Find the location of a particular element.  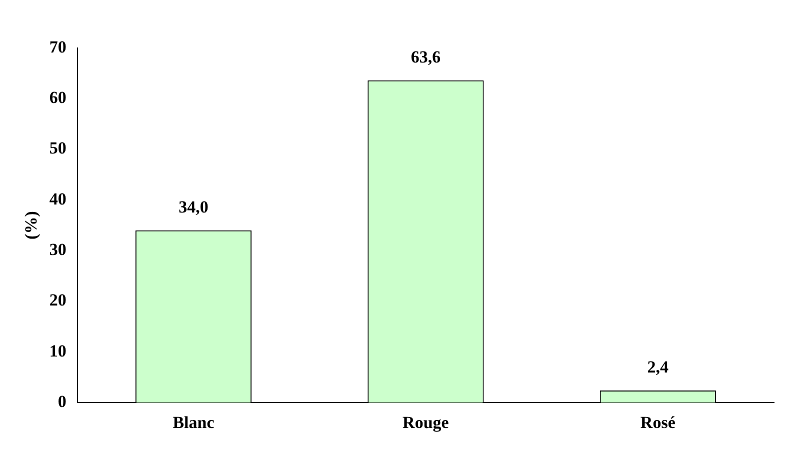

data-label: 34,0 is located at coordinates (193, 206).